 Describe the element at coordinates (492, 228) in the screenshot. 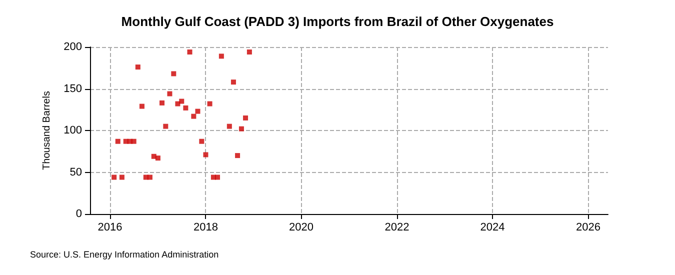

I see `x-tick-label: 2024` at that location.